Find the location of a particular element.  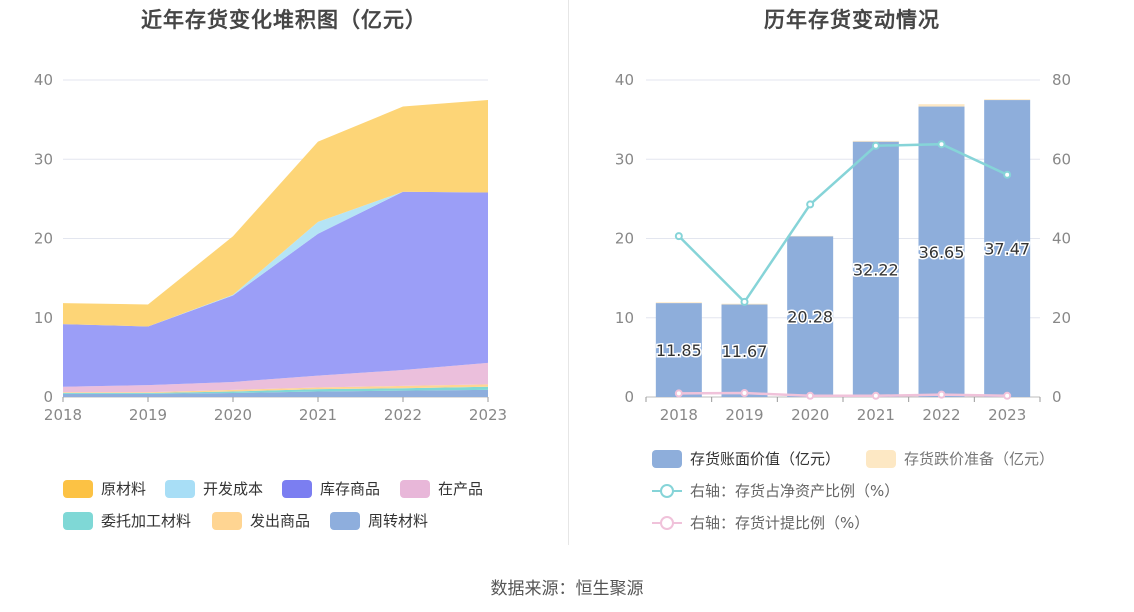

area-发出商品 is located at coordinates (275, 389).